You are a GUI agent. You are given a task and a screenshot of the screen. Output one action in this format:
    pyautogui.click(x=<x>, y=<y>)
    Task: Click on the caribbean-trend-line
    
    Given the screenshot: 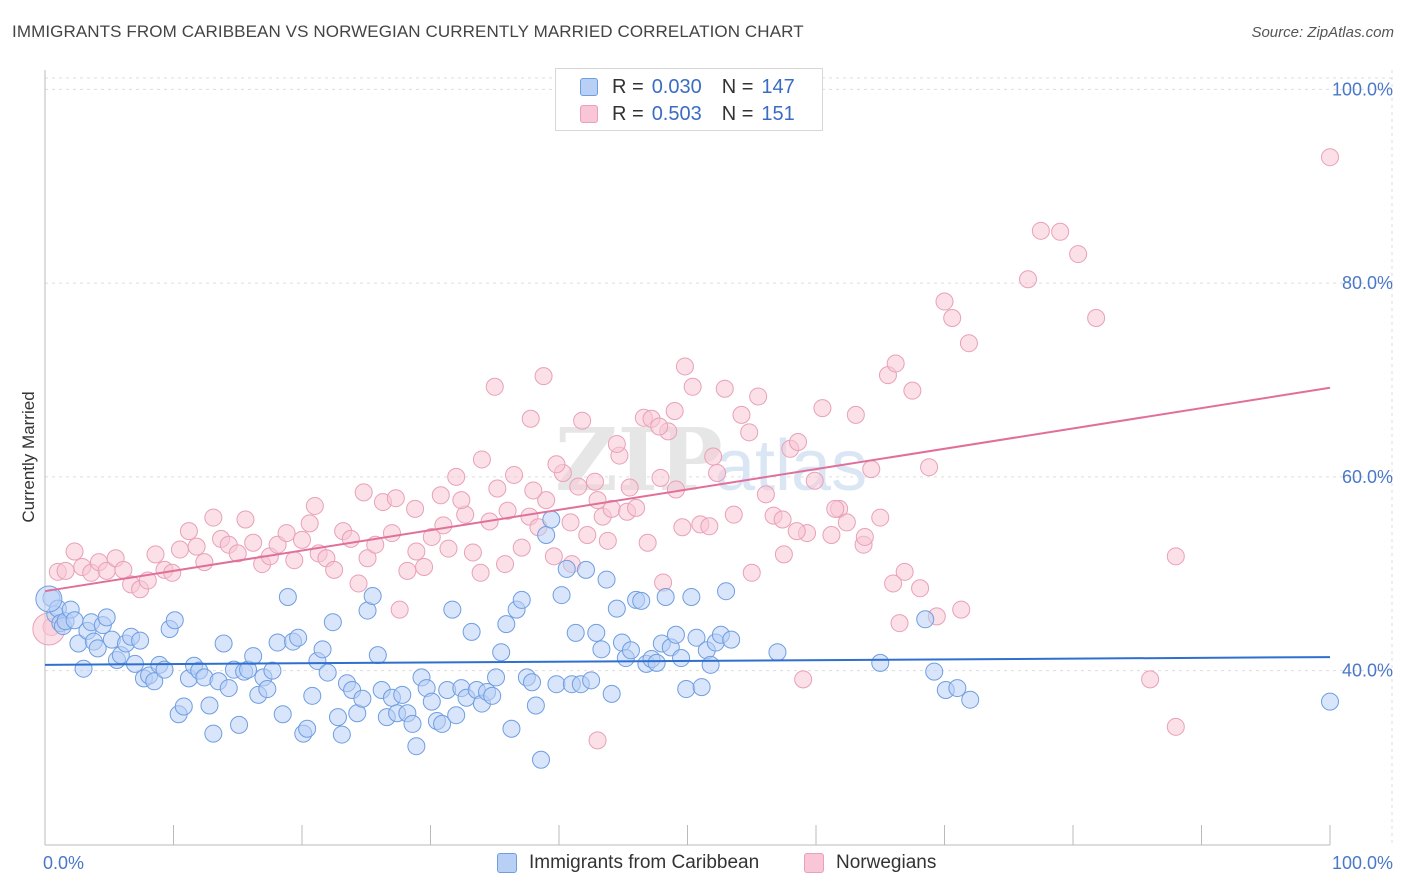 What is the action you would take?
    pyautogui.click(x=687, y=661)
    